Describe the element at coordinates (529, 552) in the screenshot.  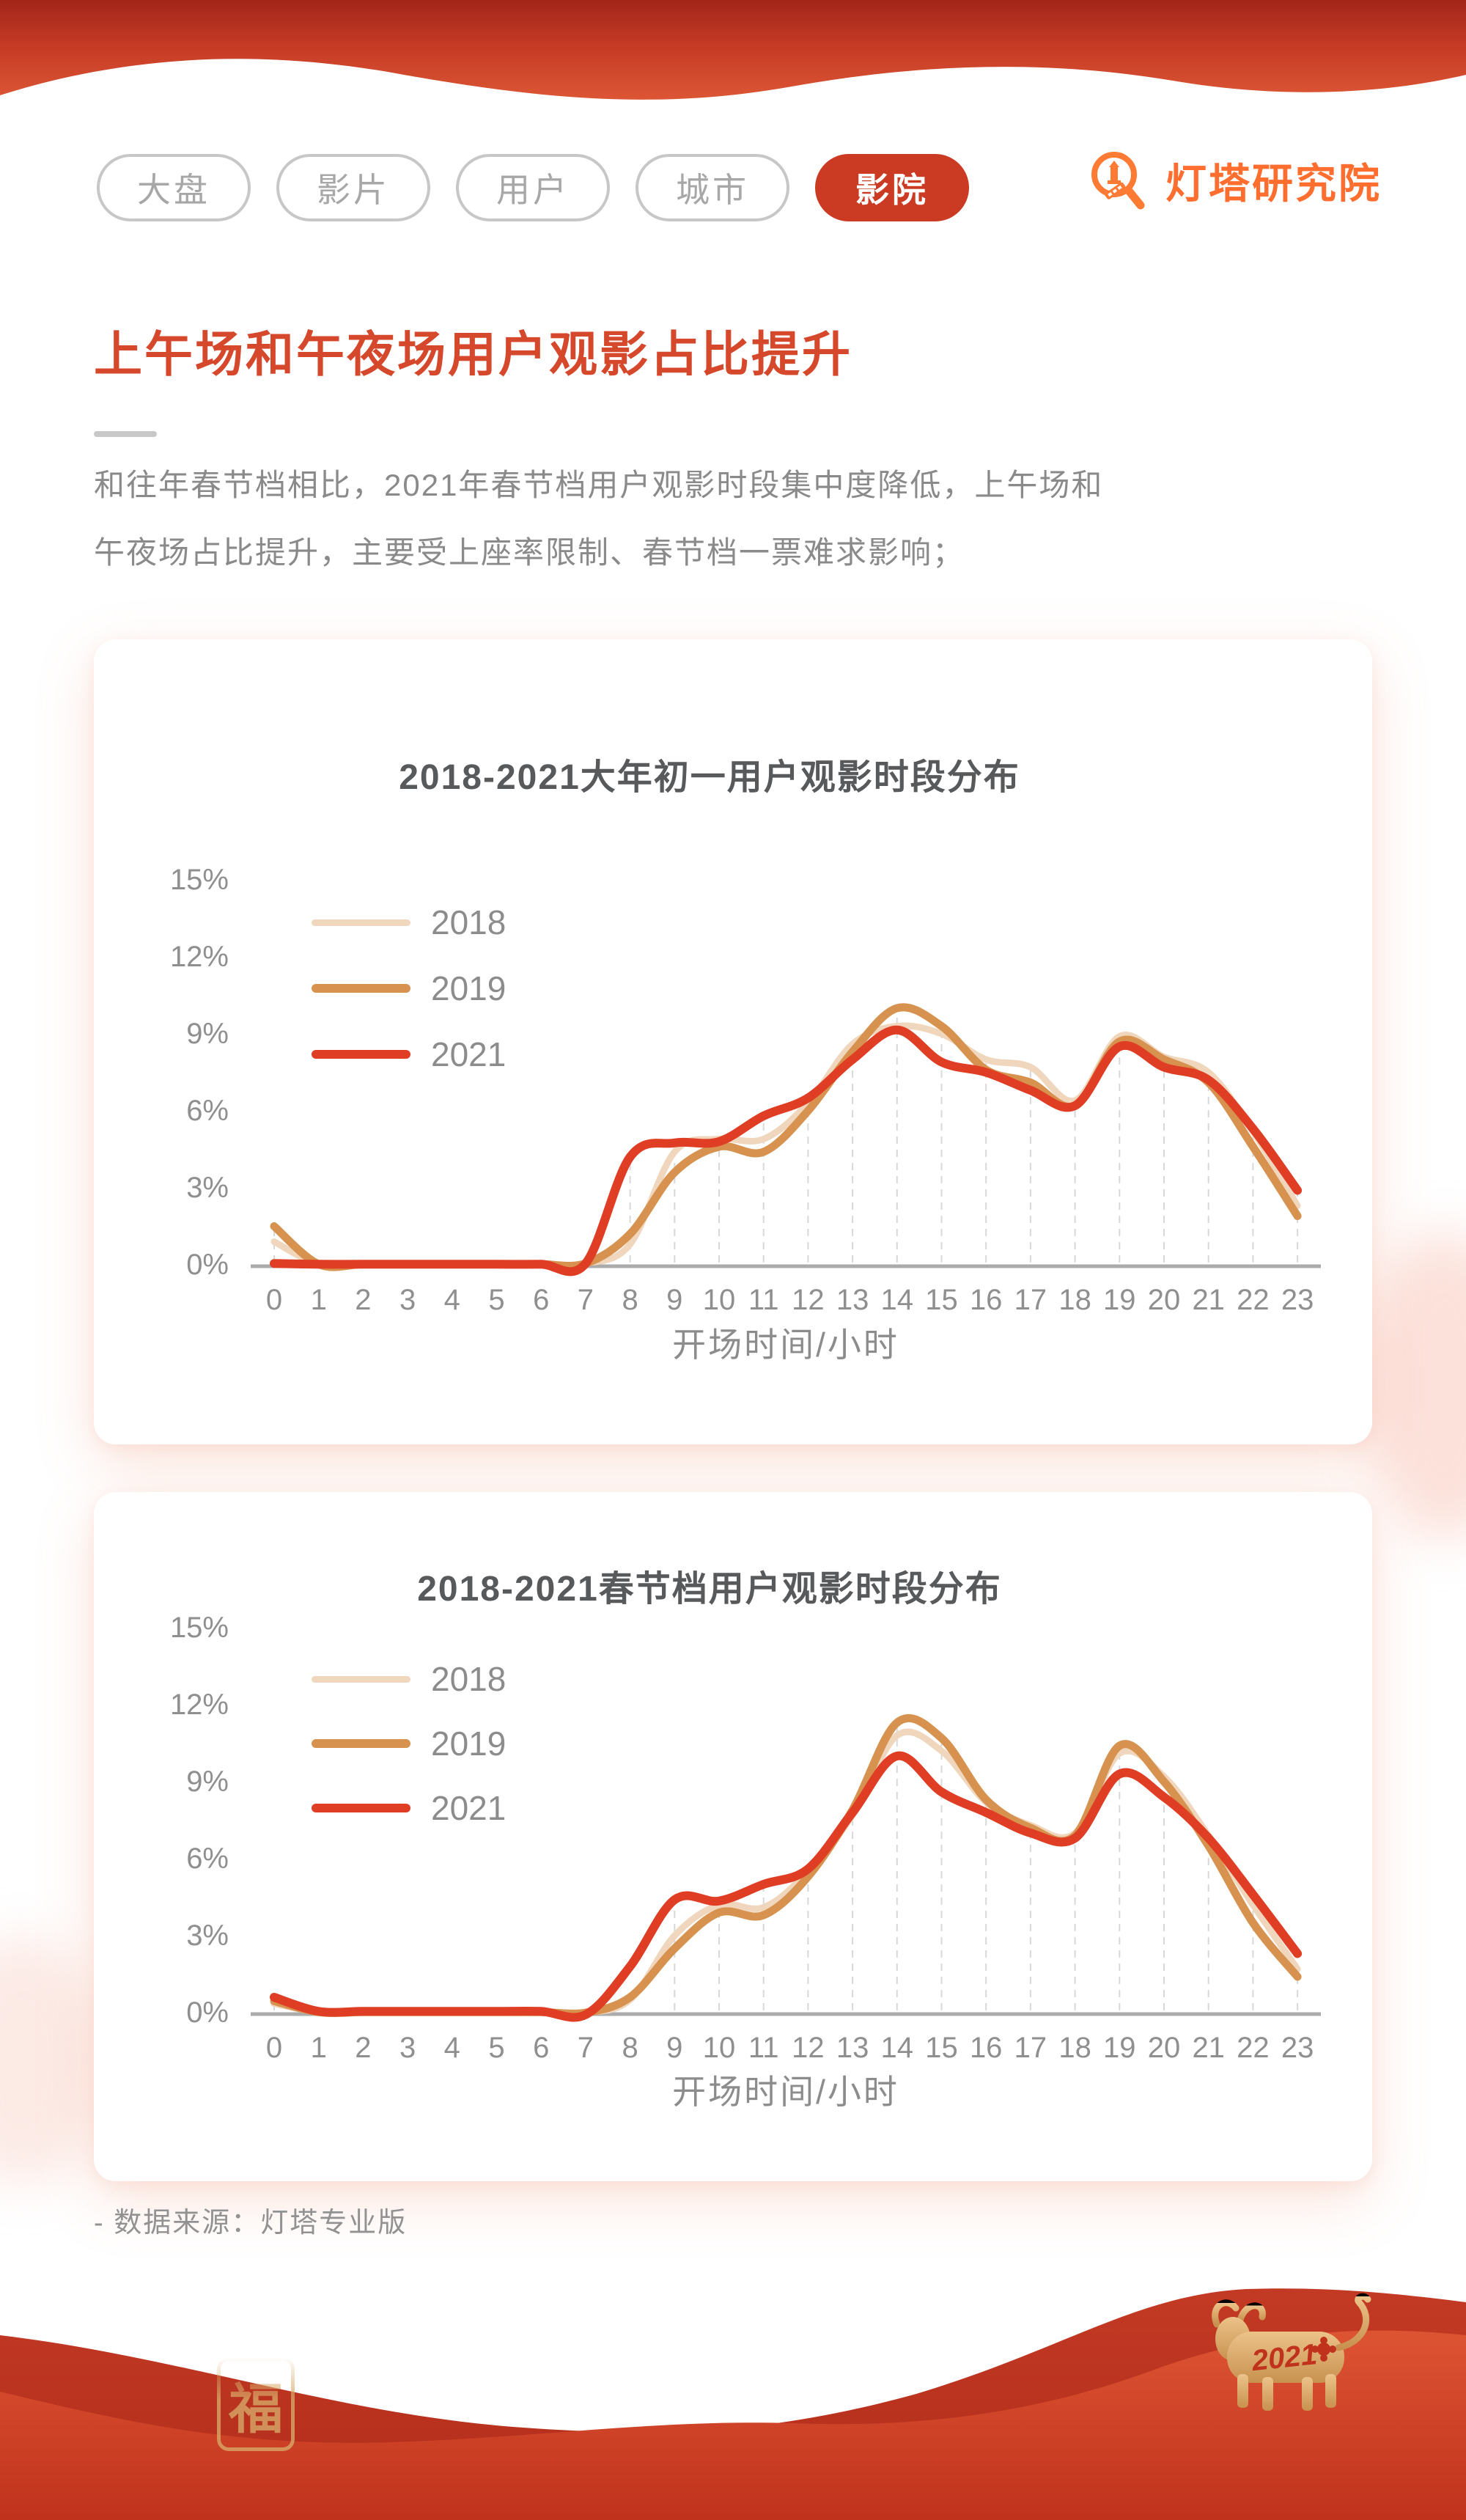
I see `description-line-2: 午夜场占比提升，主要受上座率限制、春节档一票难求影响；` at that location.